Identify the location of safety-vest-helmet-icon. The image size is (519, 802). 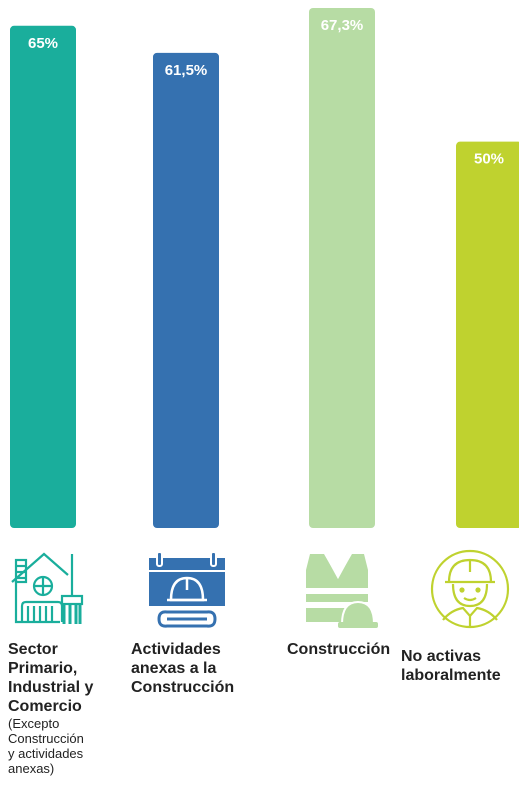
(342, 590).